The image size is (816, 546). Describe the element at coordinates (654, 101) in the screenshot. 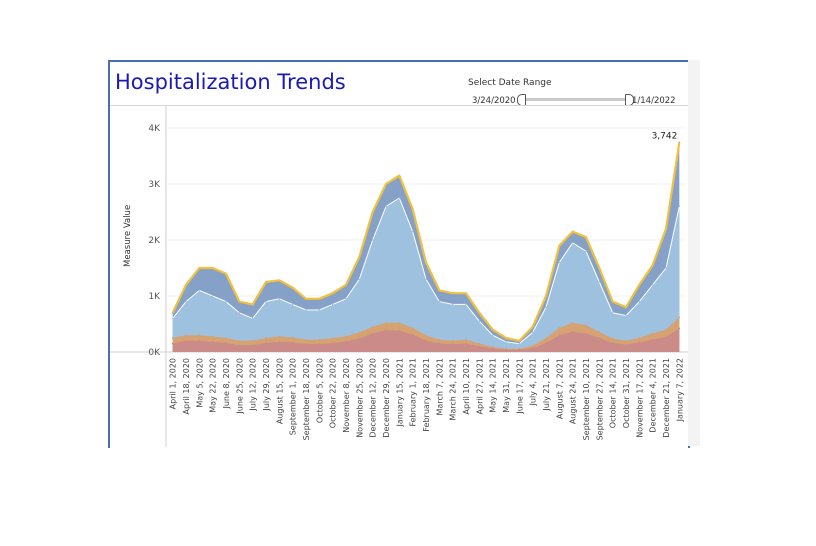

I see `date-range-end: 1/14/2022` at that location.